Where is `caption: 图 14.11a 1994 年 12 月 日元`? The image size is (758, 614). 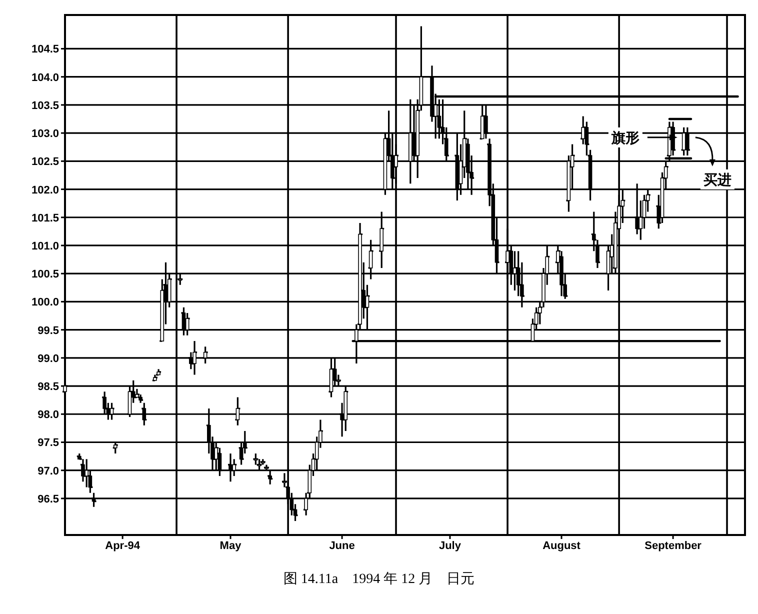
caption: 图 14.11a 1994 年 12 月 日元 is located at coordinates (379, 579).